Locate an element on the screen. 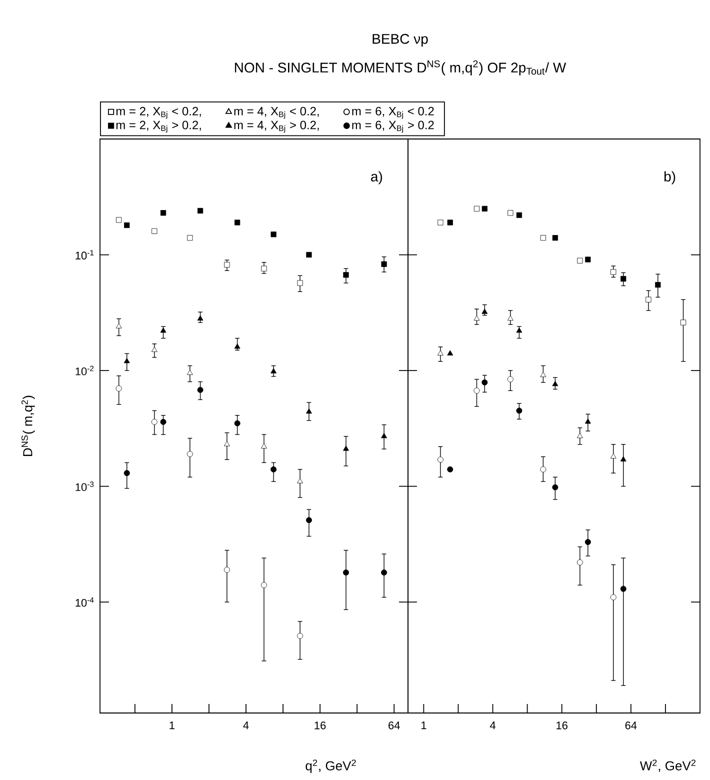 This screenshot has height=780, width=710. legend-label: m = 2, X$_{Bj}$ < 0.2, is located at coordinates (158, 112).